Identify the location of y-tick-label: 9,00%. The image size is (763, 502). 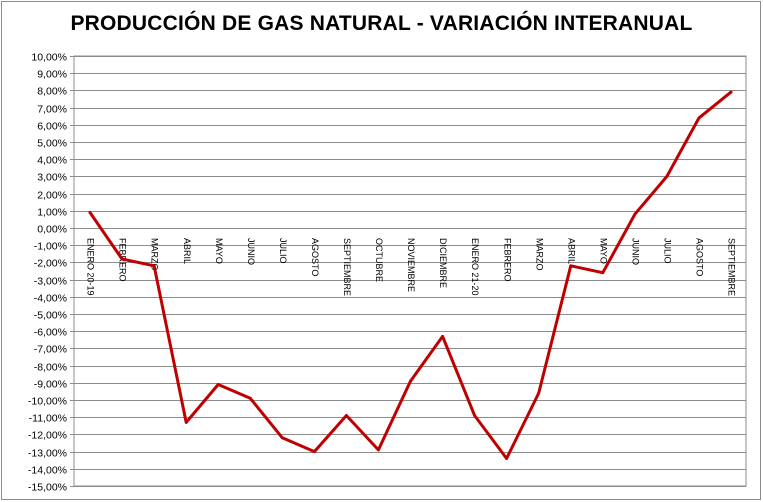
(52, 74).